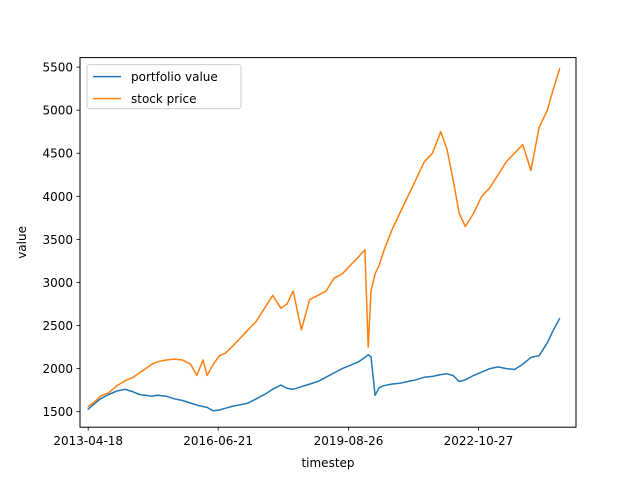  Describe the element at coordinates (57, 326) in the screenshot. I see `y-tick-label: 2500` at that location.